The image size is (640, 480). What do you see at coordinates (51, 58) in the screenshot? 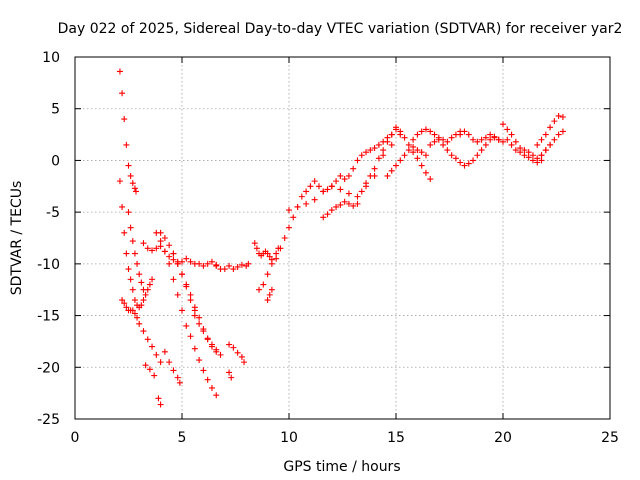
I see `y-tick-label: 10` at bounding box center [51, 58].